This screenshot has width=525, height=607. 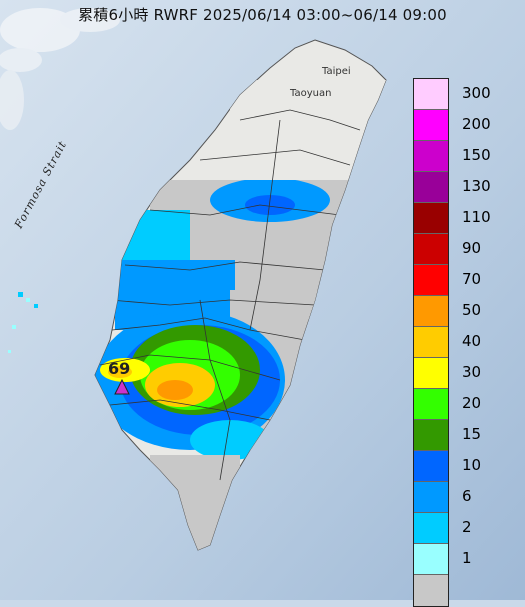 What do you see at coordinates (472, 372) in the screenshot?
I see `legend-label: 30` at bounding box center [472, 372].